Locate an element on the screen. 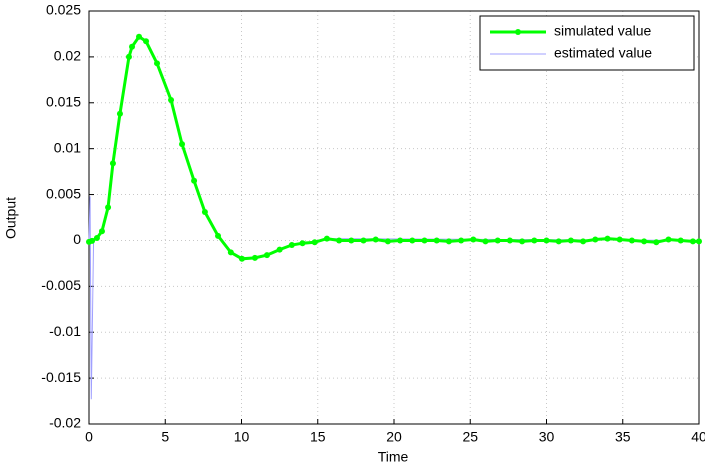  y-tick-label: -0.005 is located at coordinates (61, 285).